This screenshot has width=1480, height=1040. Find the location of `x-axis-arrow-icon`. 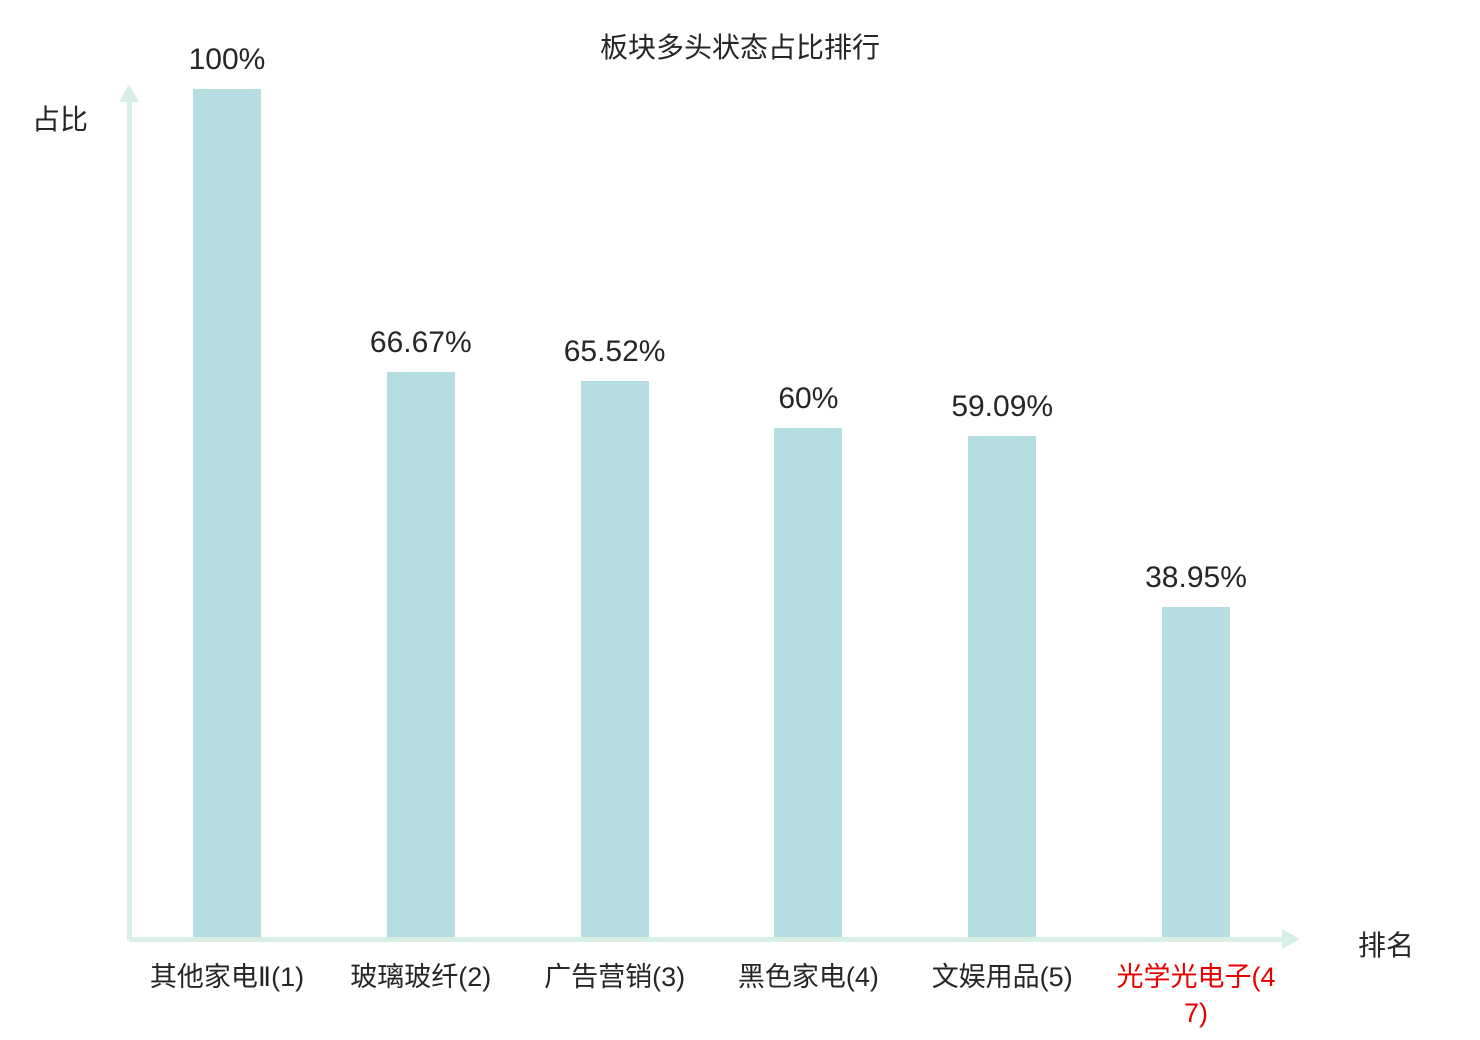

x-axis-arrow-icon is located at coordinates (1291, 939).